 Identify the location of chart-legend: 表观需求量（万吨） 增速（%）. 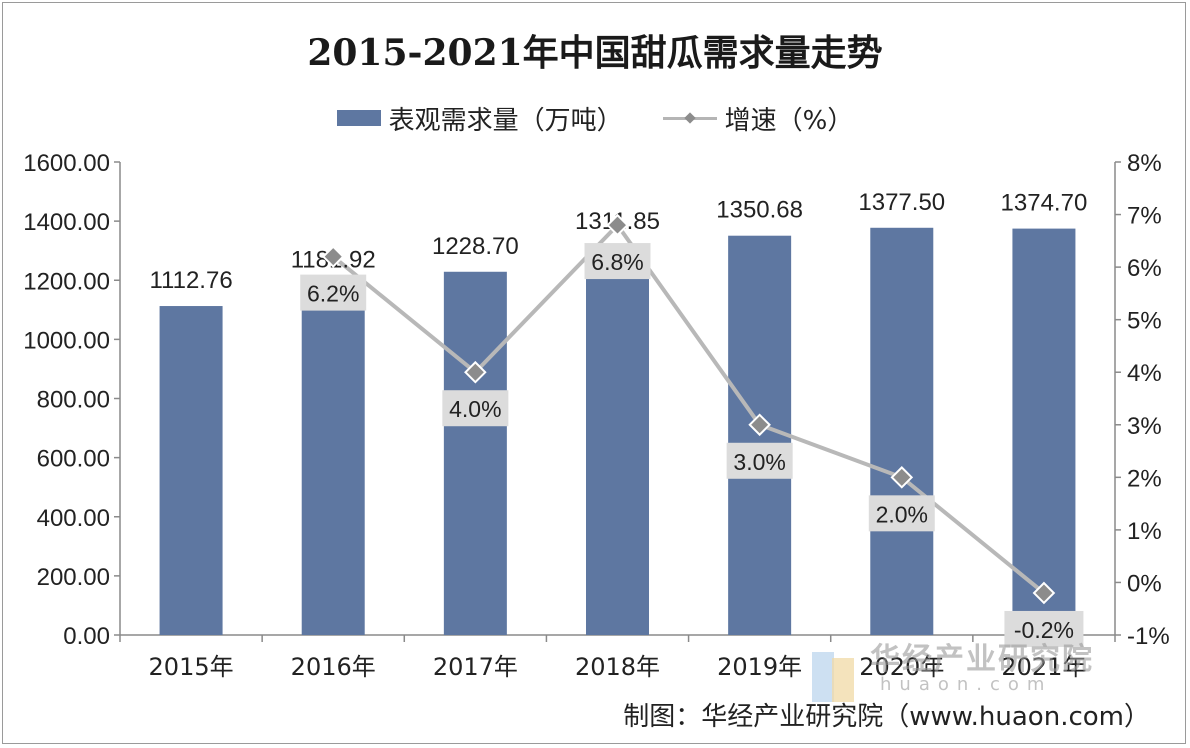
(595, 118).